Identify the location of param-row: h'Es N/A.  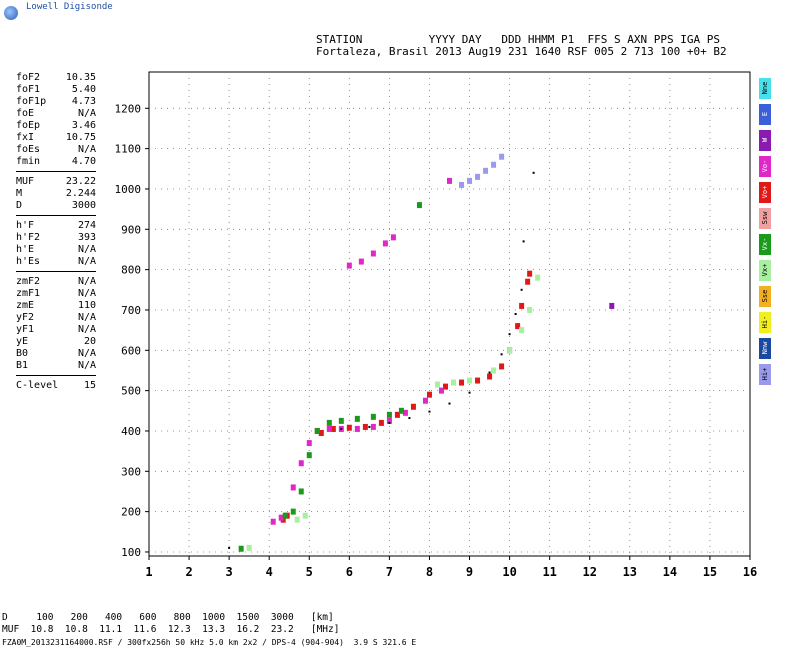
(56, 262).